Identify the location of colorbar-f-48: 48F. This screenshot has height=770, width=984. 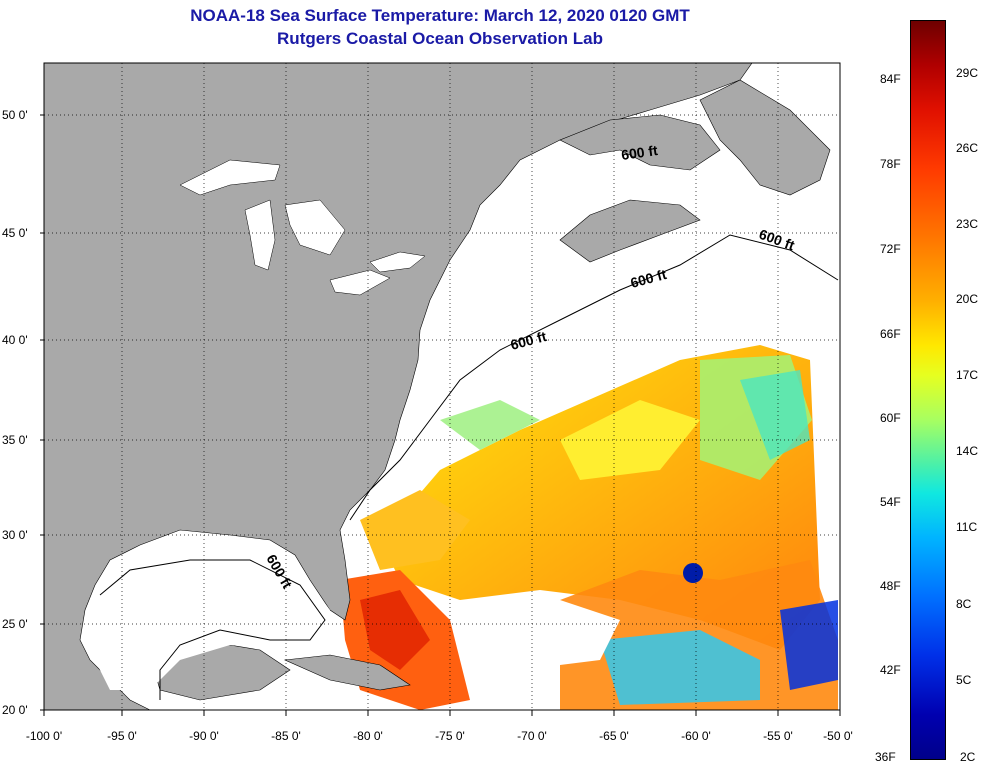
(890, 586).